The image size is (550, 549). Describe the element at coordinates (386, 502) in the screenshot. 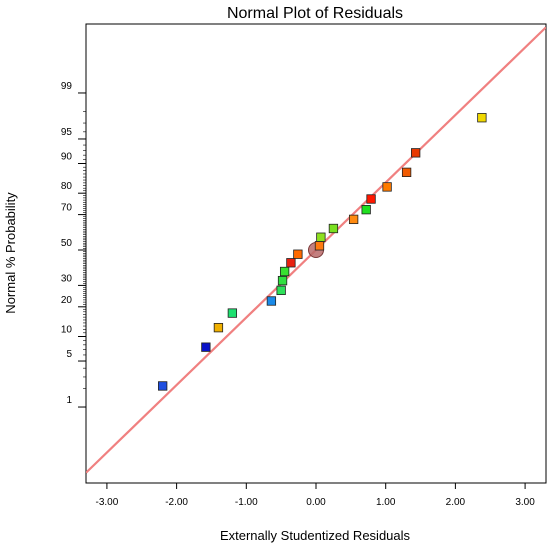

I see `x-tick-label: 1.00` at that location.